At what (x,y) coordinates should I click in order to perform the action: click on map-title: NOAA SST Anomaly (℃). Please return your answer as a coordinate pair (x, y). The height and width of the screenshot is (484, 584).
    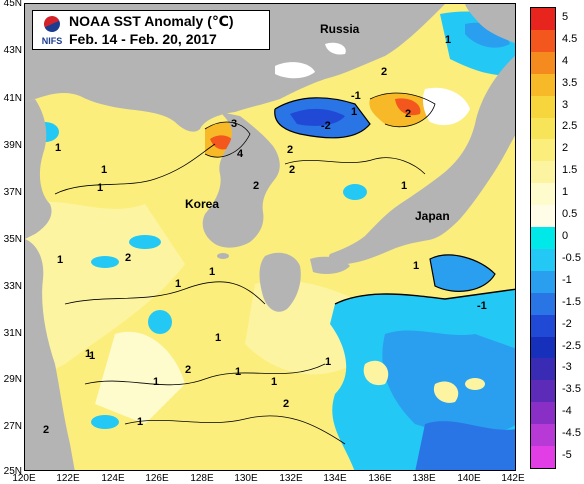
    Looking at the image, I should click on (151, 21).